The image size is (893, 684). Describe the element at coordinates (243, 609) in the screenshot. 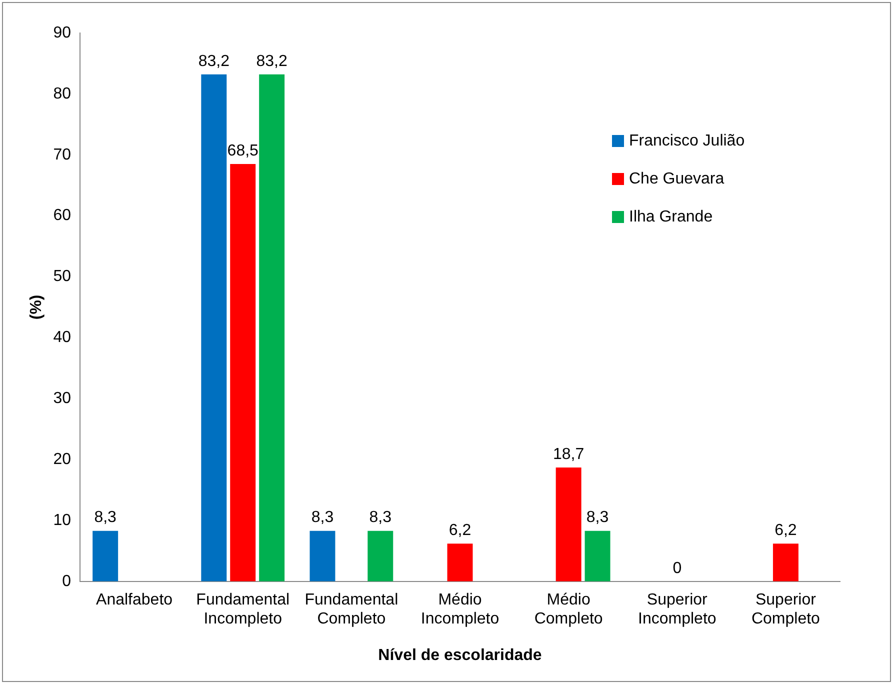

I see `x-tick-label: Fundamental Incompleto` at that location.